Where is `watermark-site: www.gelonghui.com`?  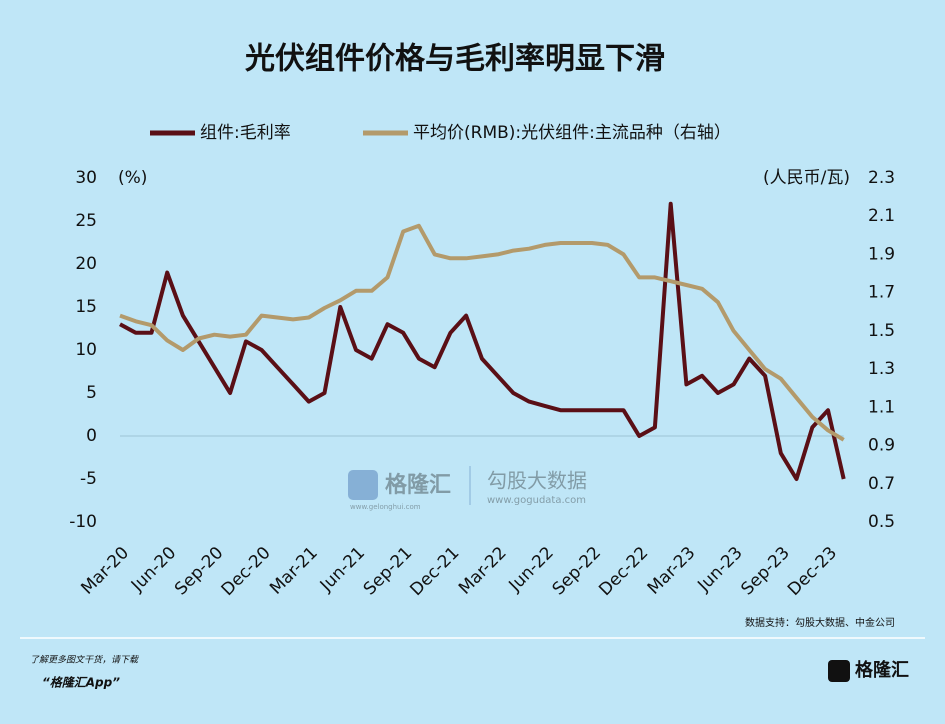 watermark-site: www.gelonghui.com is located at coordinates (385, 507).